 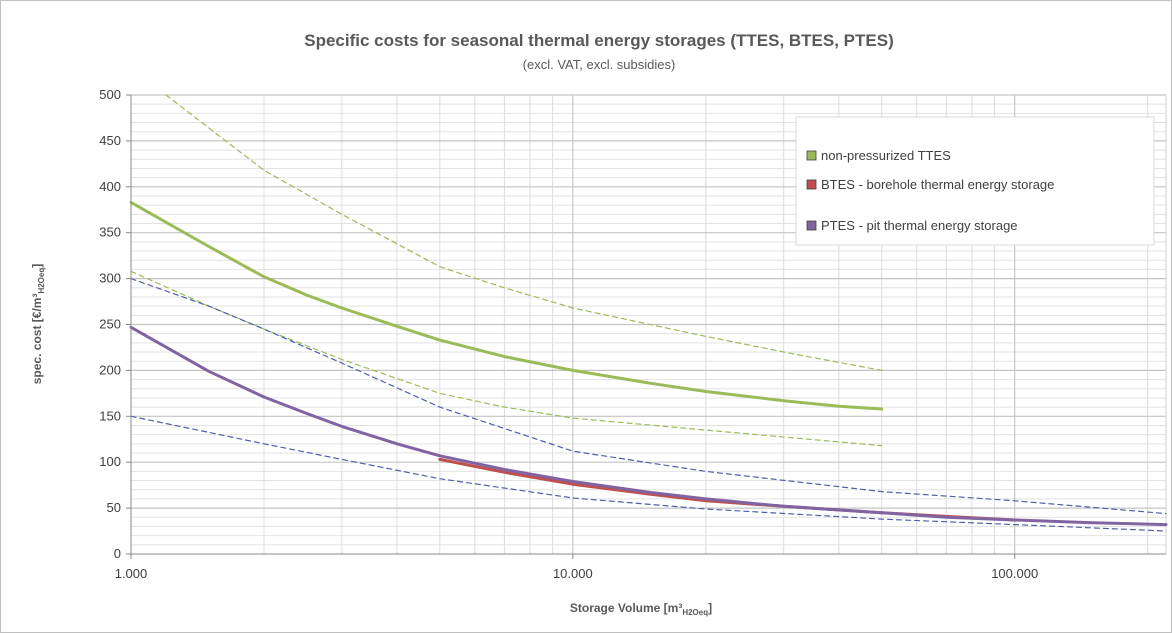 What do you see at coordinates (110, 232) in the screenshot?
I see `y-tick-label: 350` at bounding box center [110, 232].